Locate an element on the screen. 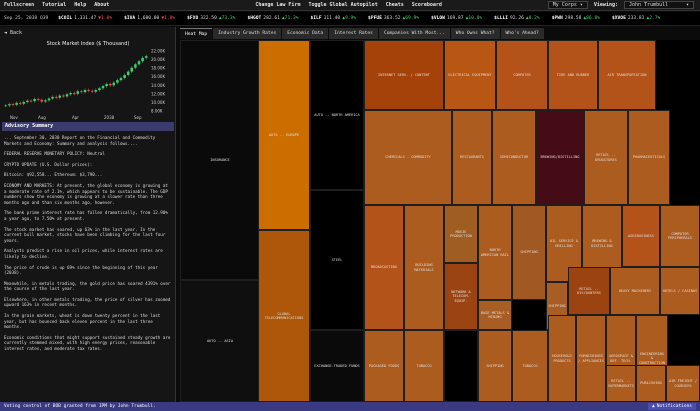 This screenshot has height=411, width=700. tab-economic-data: Economic Data is located at coordinates (305, 33).